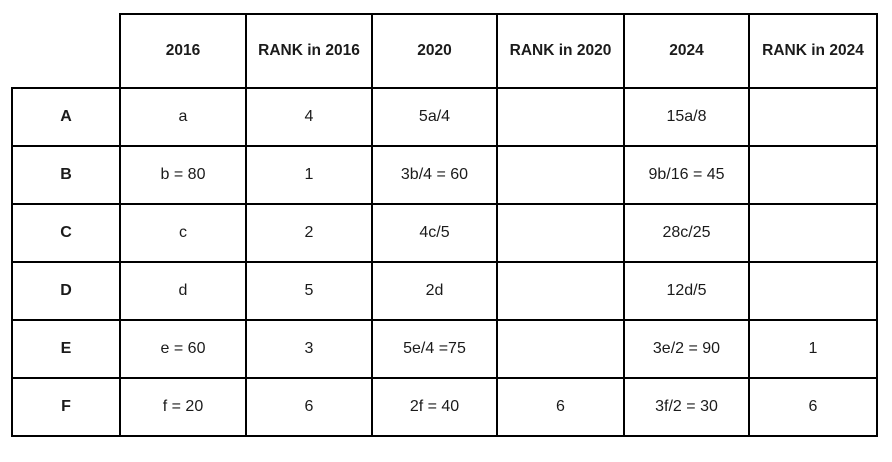  Describe the element at coordinates (434, 233) in the screenshot. I see `data-cell: 4c/5` at that location.